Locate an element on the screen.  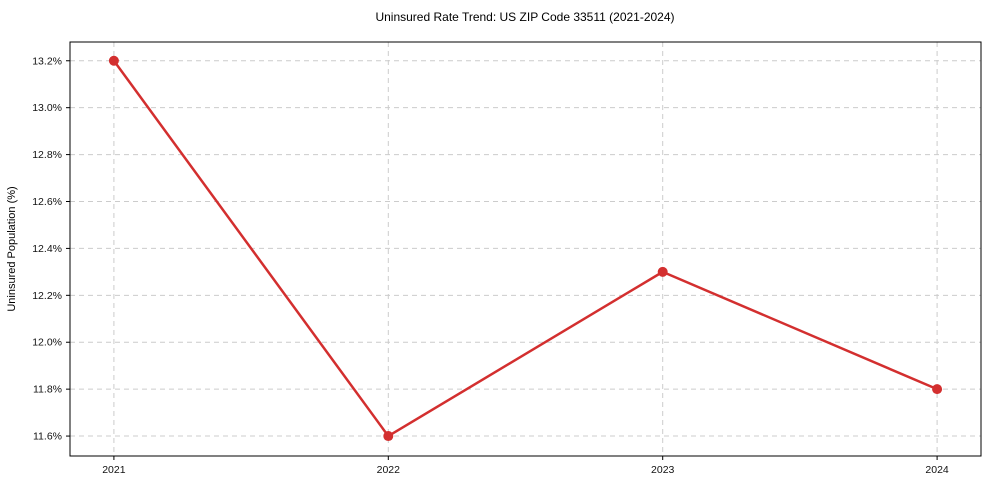
y-tick-label: 13.2% is located at coordinates (47, 61).